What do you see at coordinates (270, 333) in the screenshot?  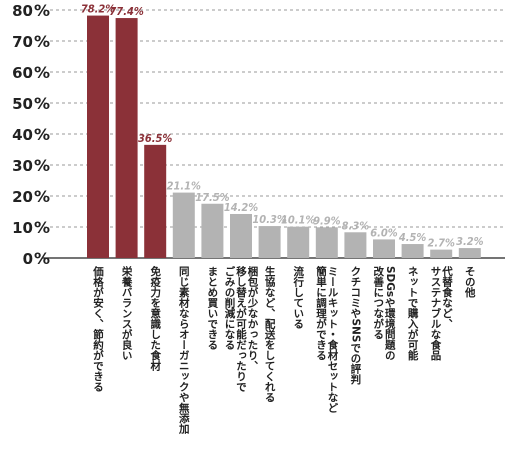 I see `x-tick-label: 生協など、配送をしてくれる` at bounding box center [270, 333].